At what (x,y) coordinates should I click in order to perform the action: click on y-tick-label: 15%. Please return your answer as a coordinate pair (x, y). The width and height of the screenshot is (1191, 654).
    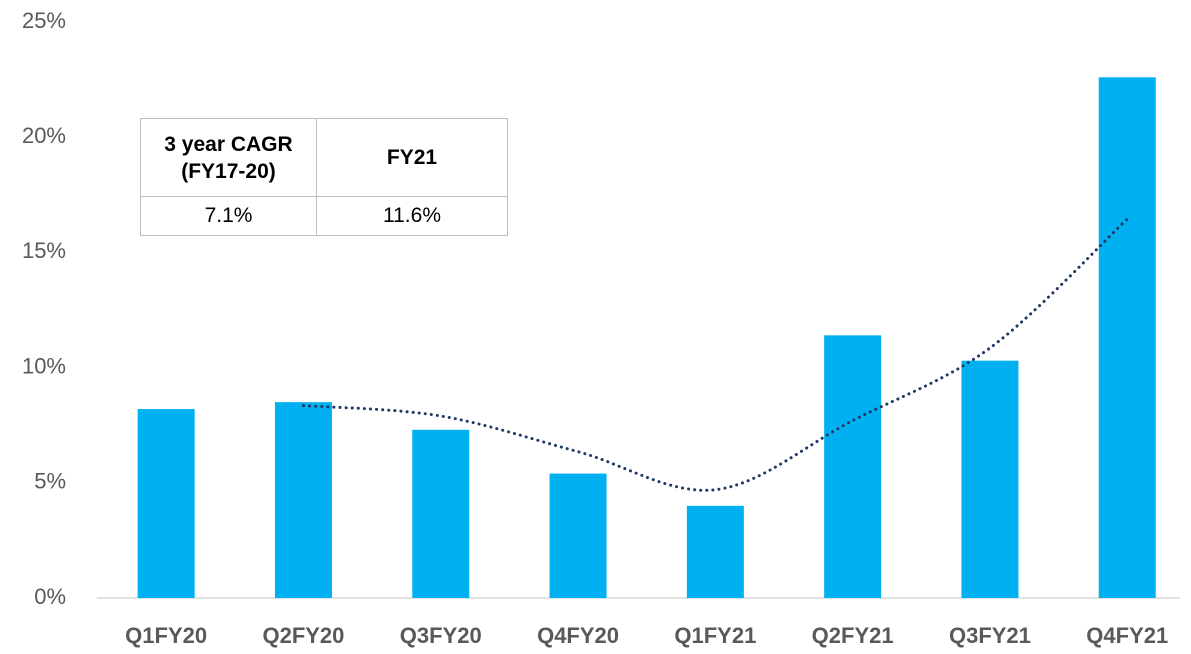
    Looking at the image, I should click on (44, 250).